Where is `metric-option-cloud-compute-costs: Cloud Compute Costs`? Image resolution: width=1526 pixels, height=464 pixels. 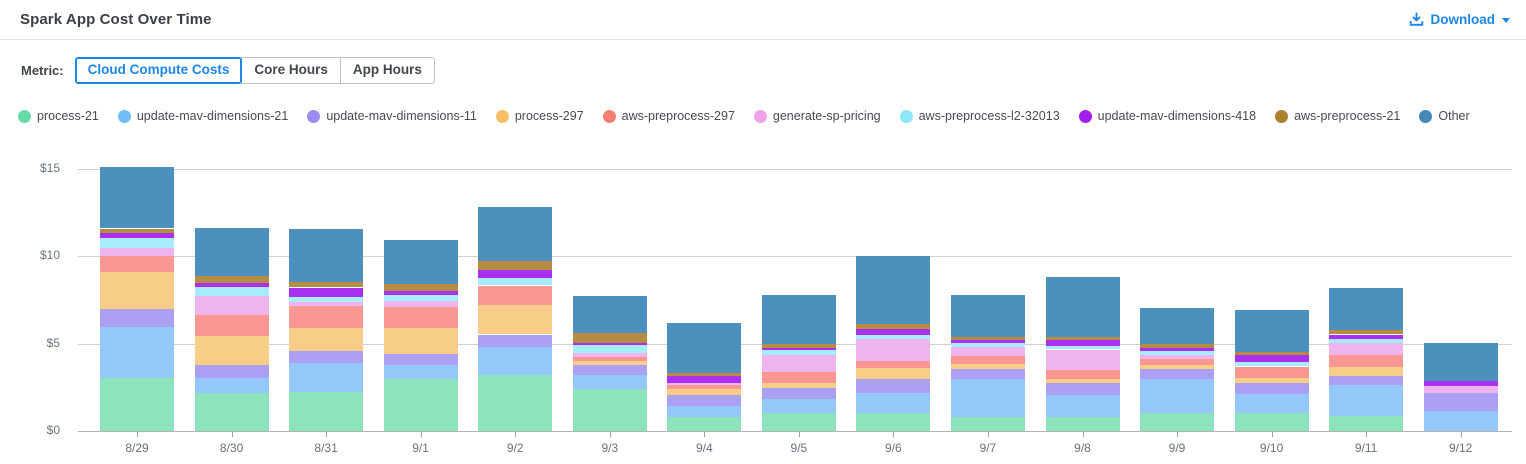 metric-option-cloud-compute-costs: Cloud Compute Costs is located at coordinates (158, 70).